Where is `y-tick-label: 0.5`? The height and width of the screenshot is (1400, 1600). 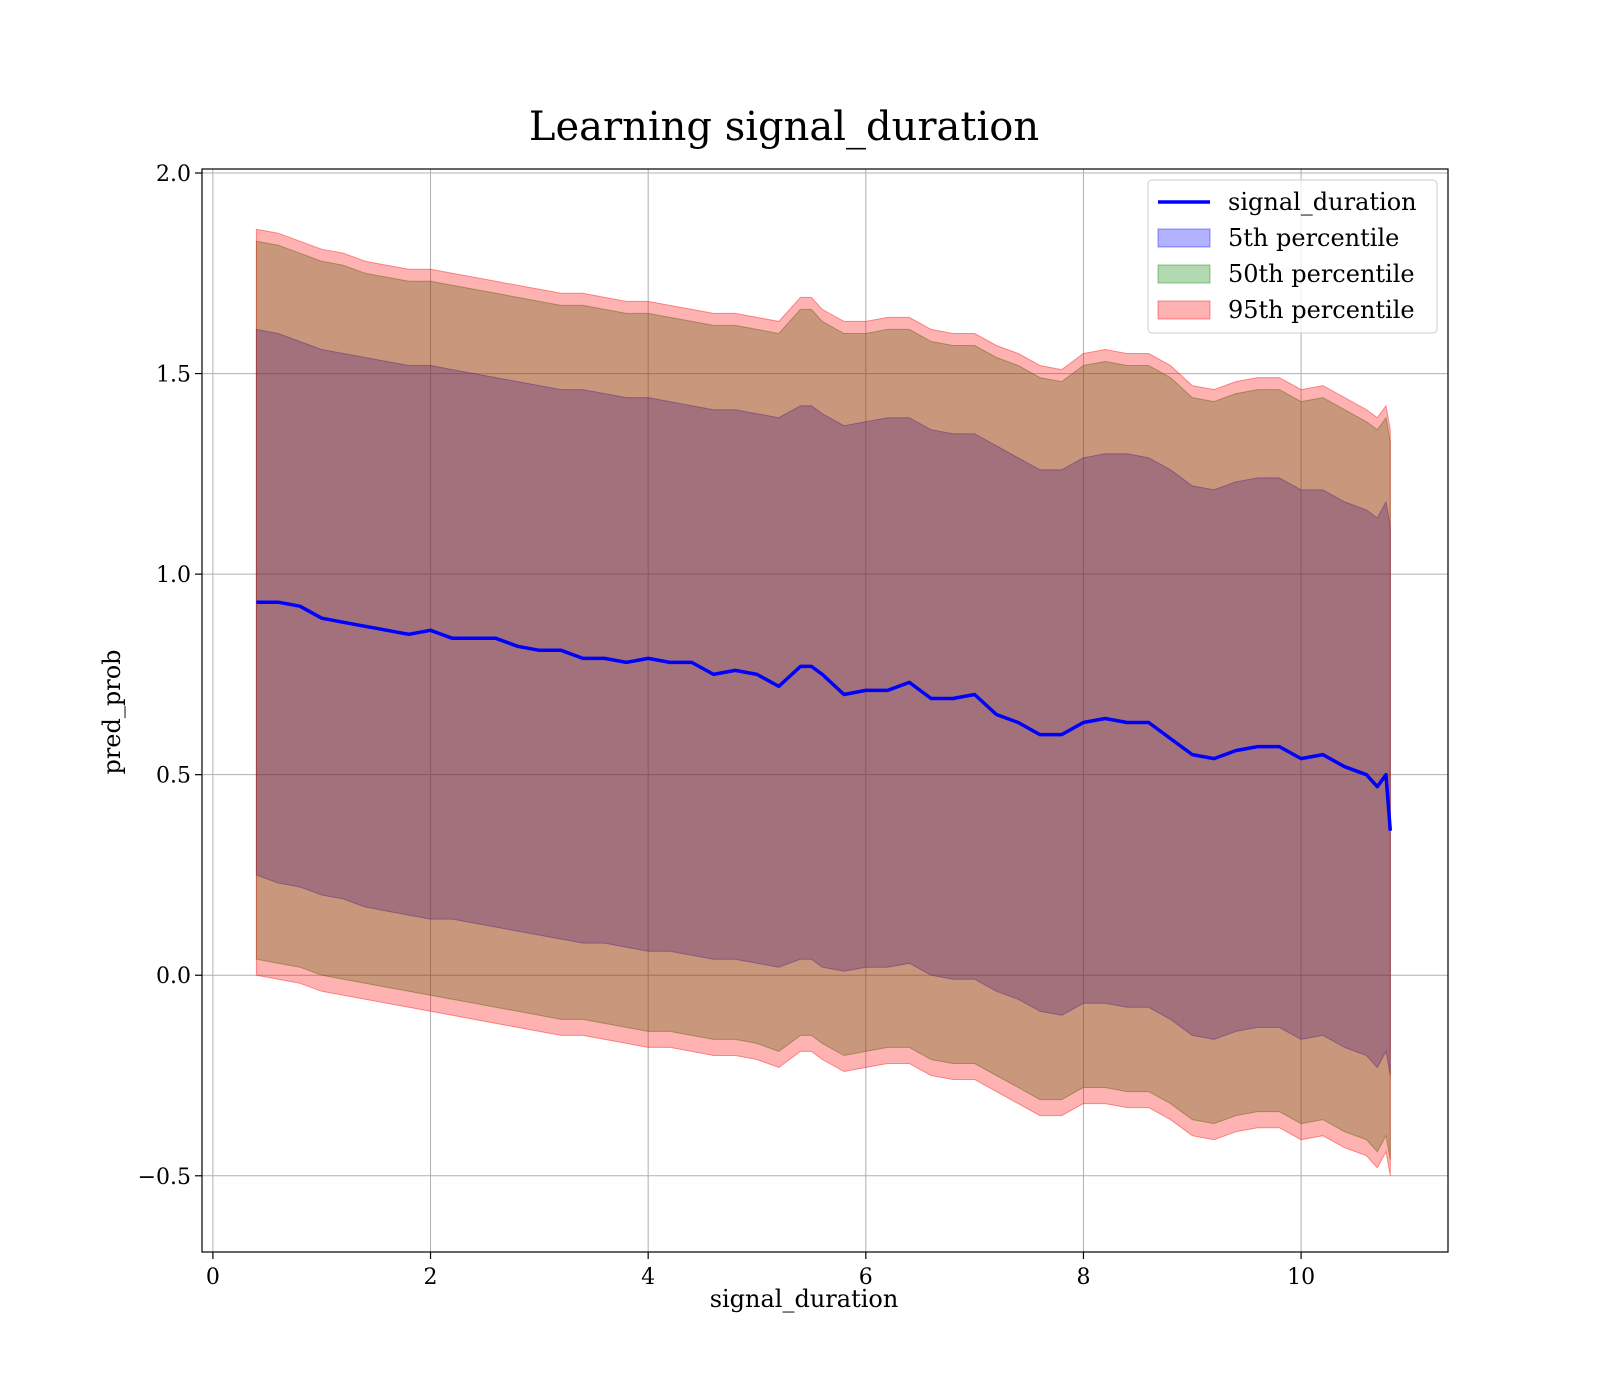
y-tick-label: 0.5 is located at coordinates (173, 776).